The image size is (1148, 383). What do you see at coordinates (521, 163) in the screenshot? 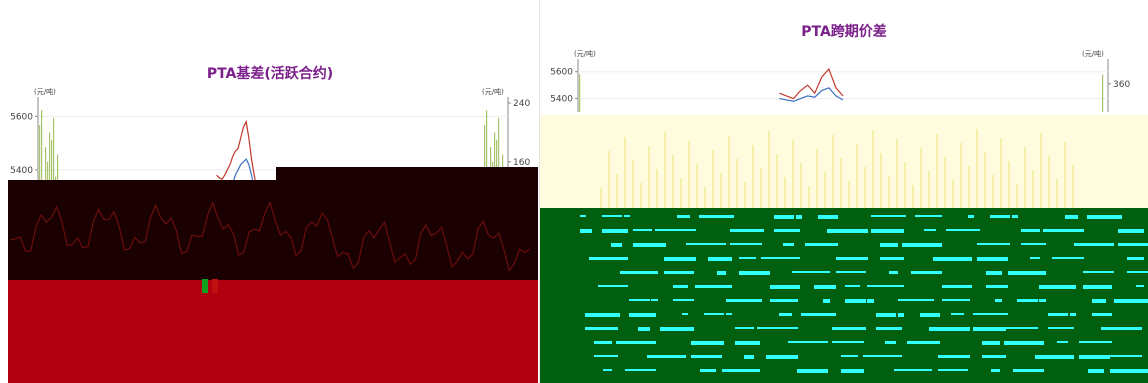
I see `right-tick-label: 160` at bounding box center [521, 163].